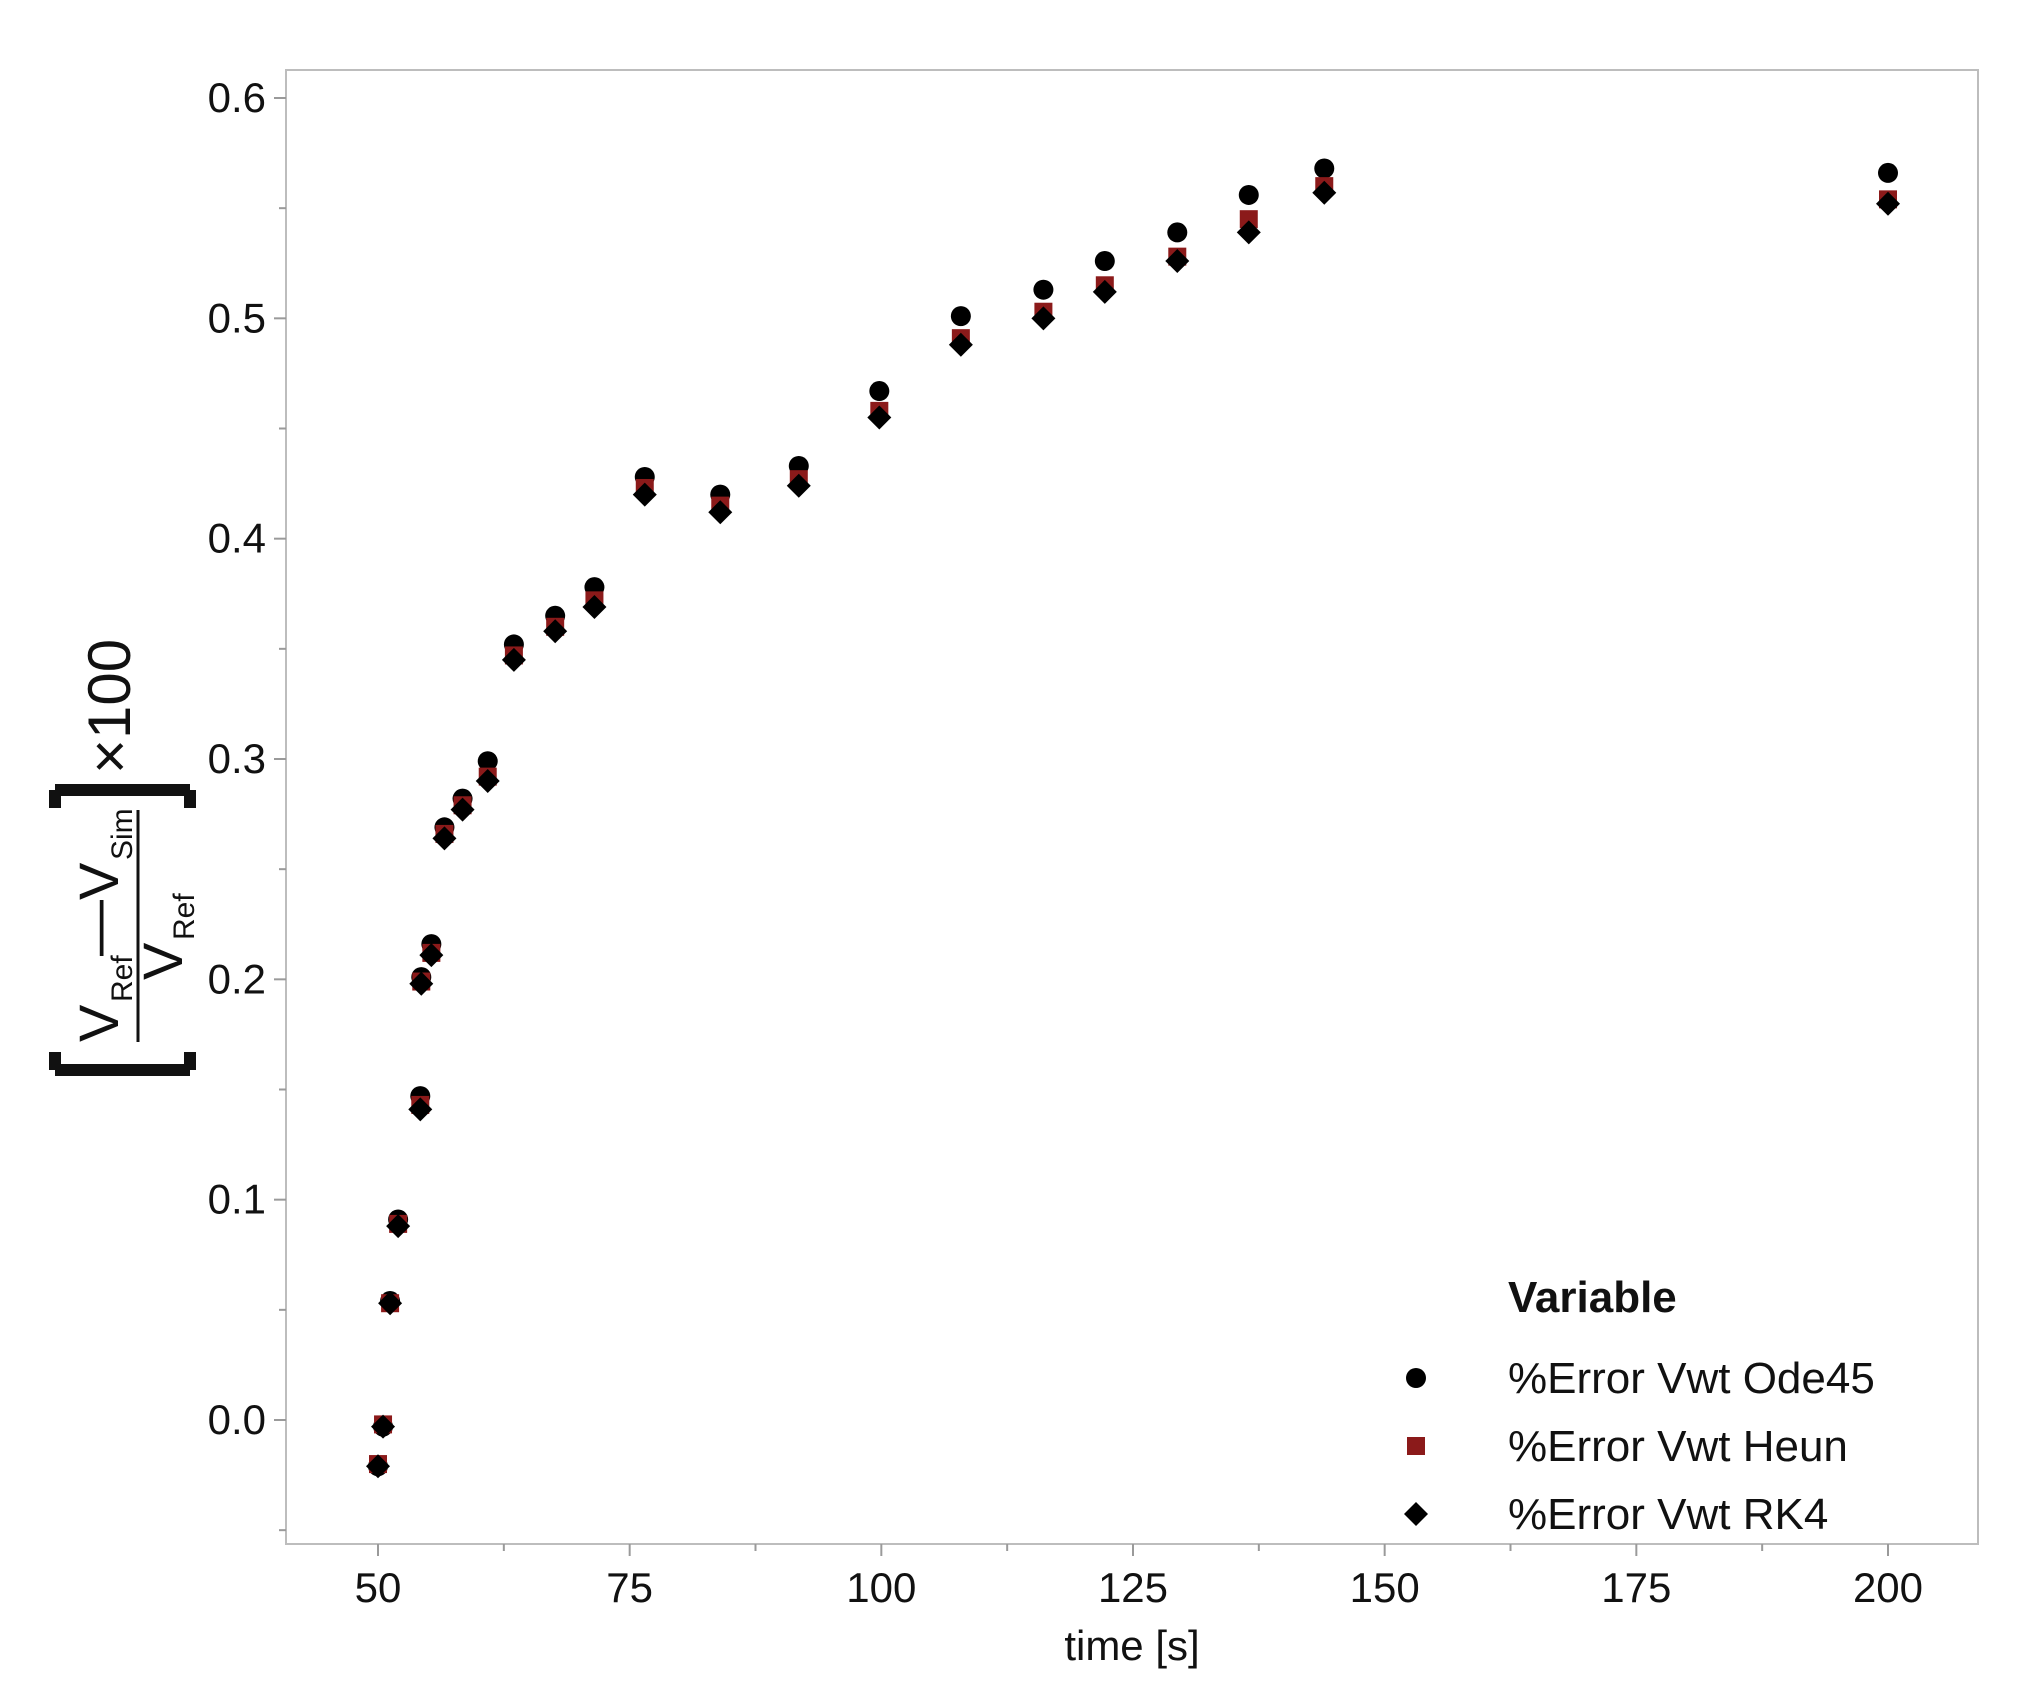 The height and width of the screenshot is (1682, 2022). Describe the element at coordinates (122, 796) in the screenshot. I see `y-title-right-bracket` at that location.